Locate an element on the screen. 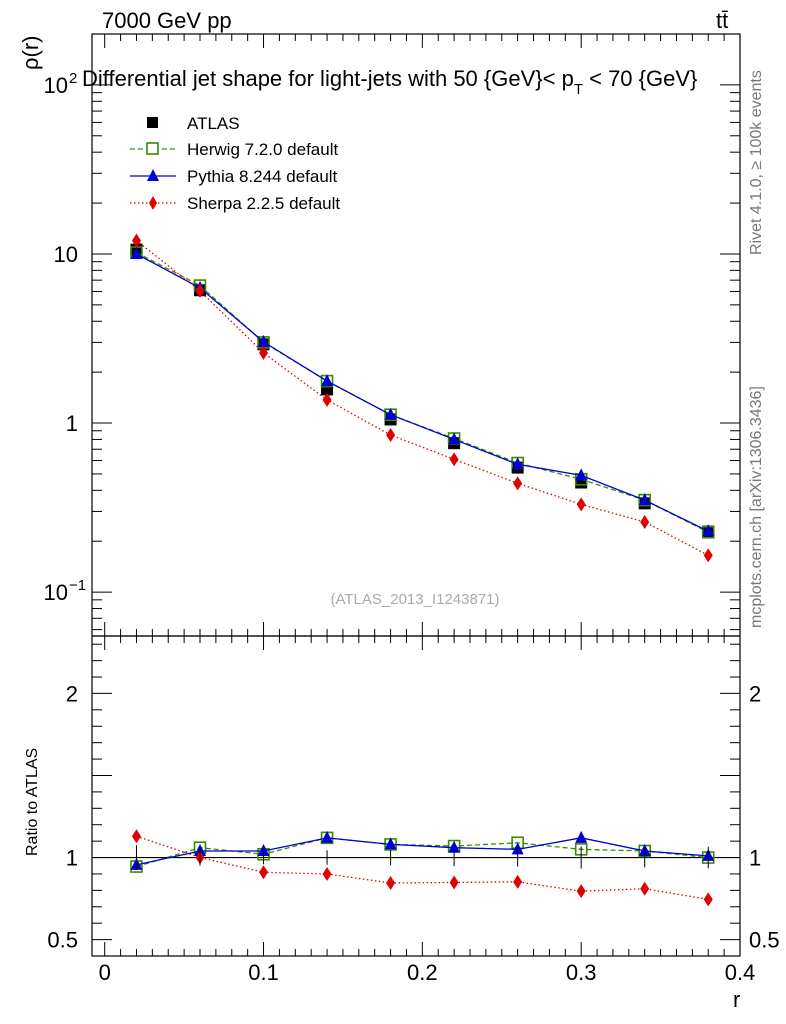 The image size is (786, 1024). ratio-plot-area is located at coordinates (416, 868).